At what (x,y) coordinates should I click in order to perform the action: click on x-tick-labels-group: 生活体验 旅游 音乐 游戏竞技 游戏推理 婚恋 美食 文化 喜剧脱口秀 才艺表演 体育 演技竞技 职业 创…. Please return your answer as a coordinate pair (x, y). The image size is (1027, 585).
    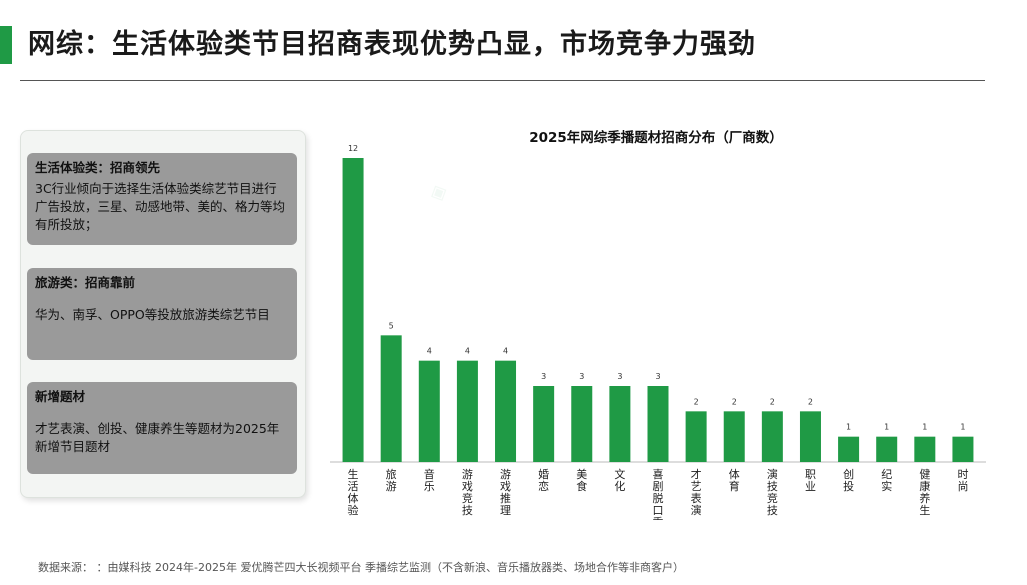
    Looking at the image, I should click on (658, 498).